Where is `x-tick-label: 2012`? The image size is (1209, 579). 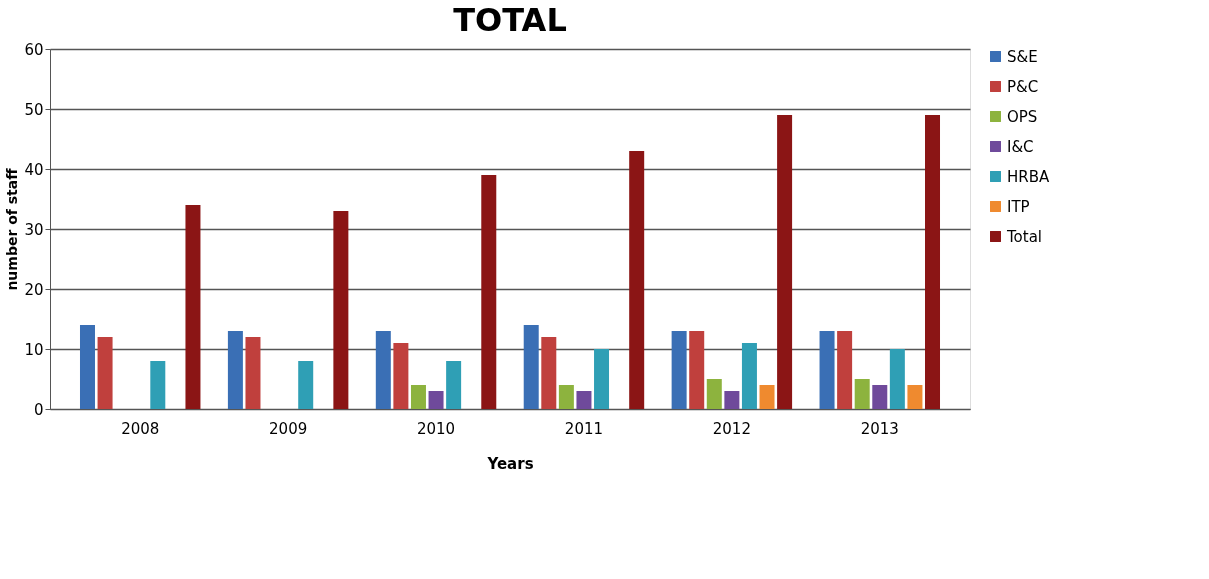 x-tick-label: 2012 is located at coordinates (731, 428).